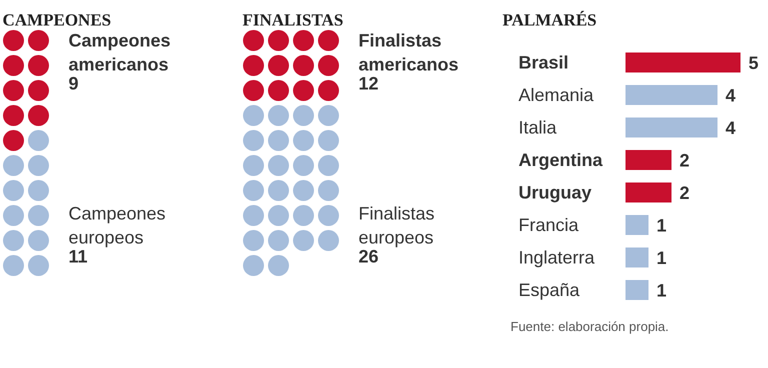 The height and width of the screenshot is (368, 768). I want to click on data-label: 11, so click(78, 256).